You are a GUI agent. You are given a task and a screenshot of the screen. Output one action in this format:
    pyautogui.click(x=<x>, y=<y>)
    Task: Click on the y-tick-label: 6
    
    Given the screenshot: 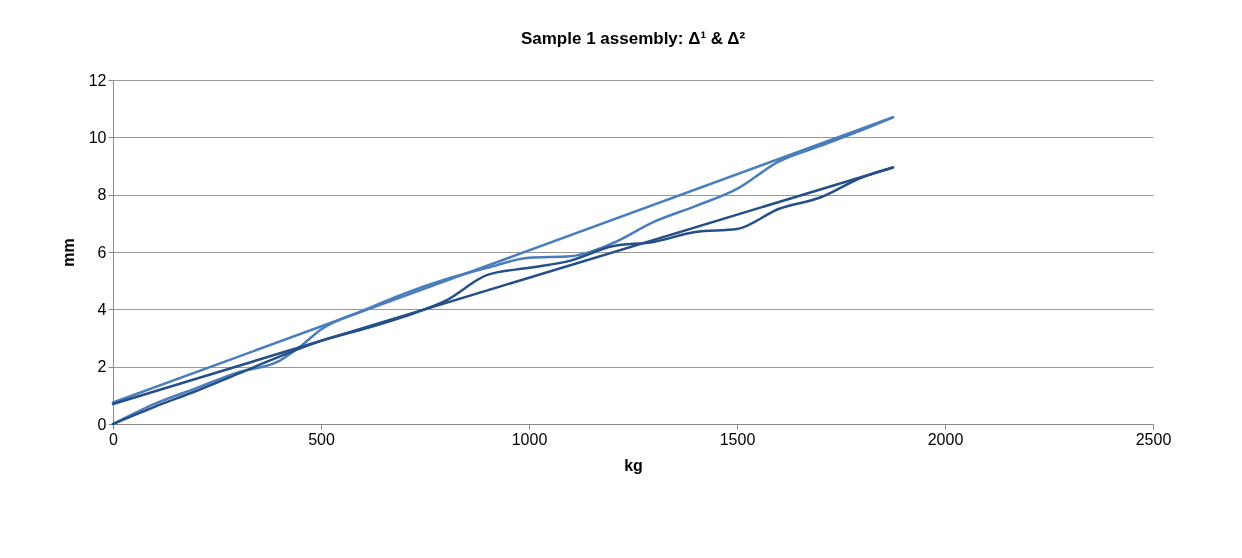 What is the action you would take?
    pyautogui.click(x=102, y=252)
    